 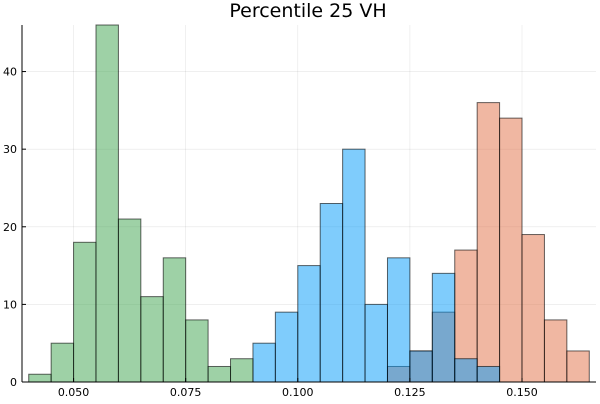 What do you see at coordinates (10, 149) in the screenshot?
I see `y-tick-label: 30` at bounding box center [10, 149].